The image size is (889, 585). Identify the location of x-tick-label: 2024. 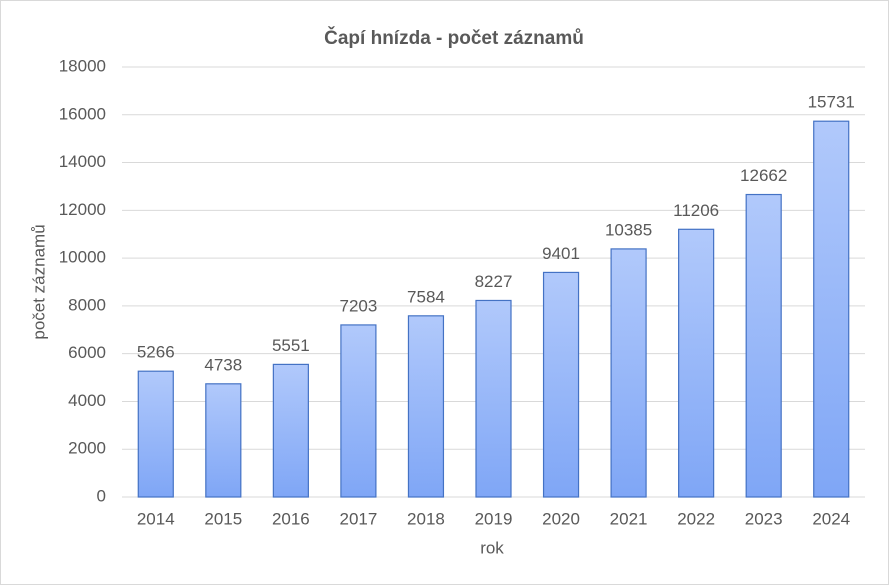
(831, 518).